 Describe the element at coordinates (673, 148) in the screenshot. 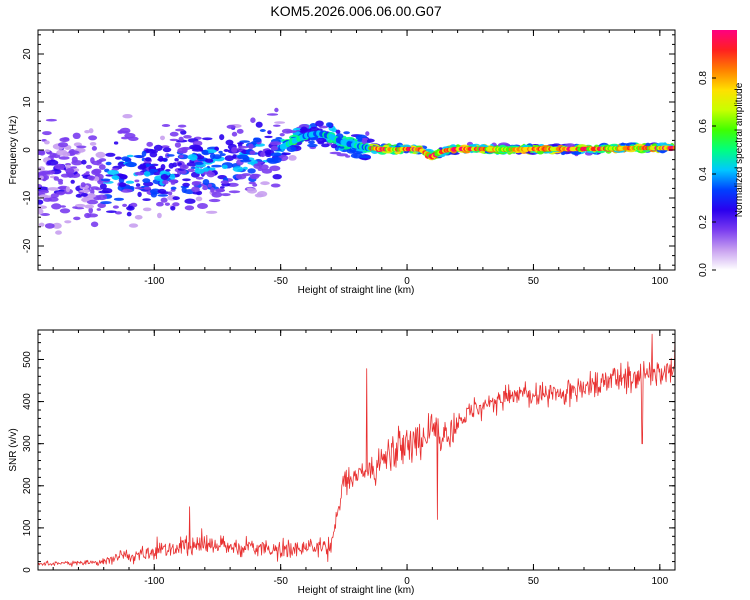

I see `spectrogram-ridge-cell` at that location.